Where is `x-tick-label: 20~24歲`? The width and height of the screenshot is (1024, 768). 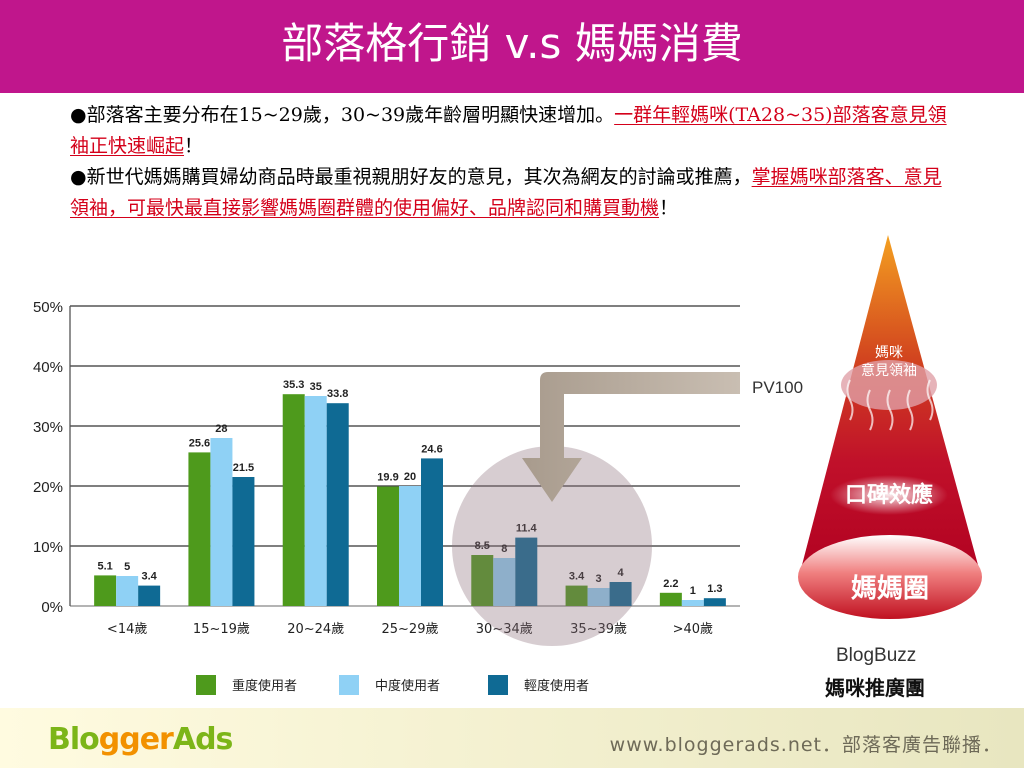 x-tick-label: 20~24歲 is located at coordinates (315, 629).